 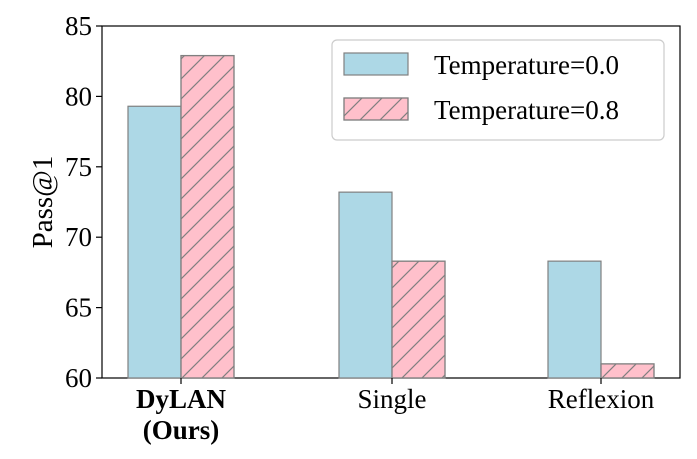 What do you see at coordinates (43, 202) in the screenshot?
I see `y-axis-label: Pass@1` at bounding box center [43, 202].